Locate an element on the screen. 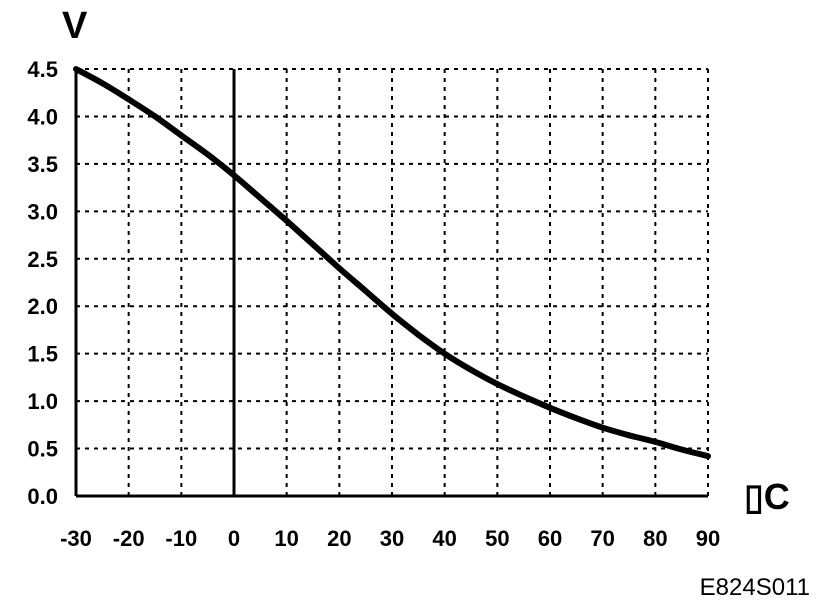 The height and width of the screenshot is (610, 832). y-tick-label: 2.0 is located at coordinates (42, 306).